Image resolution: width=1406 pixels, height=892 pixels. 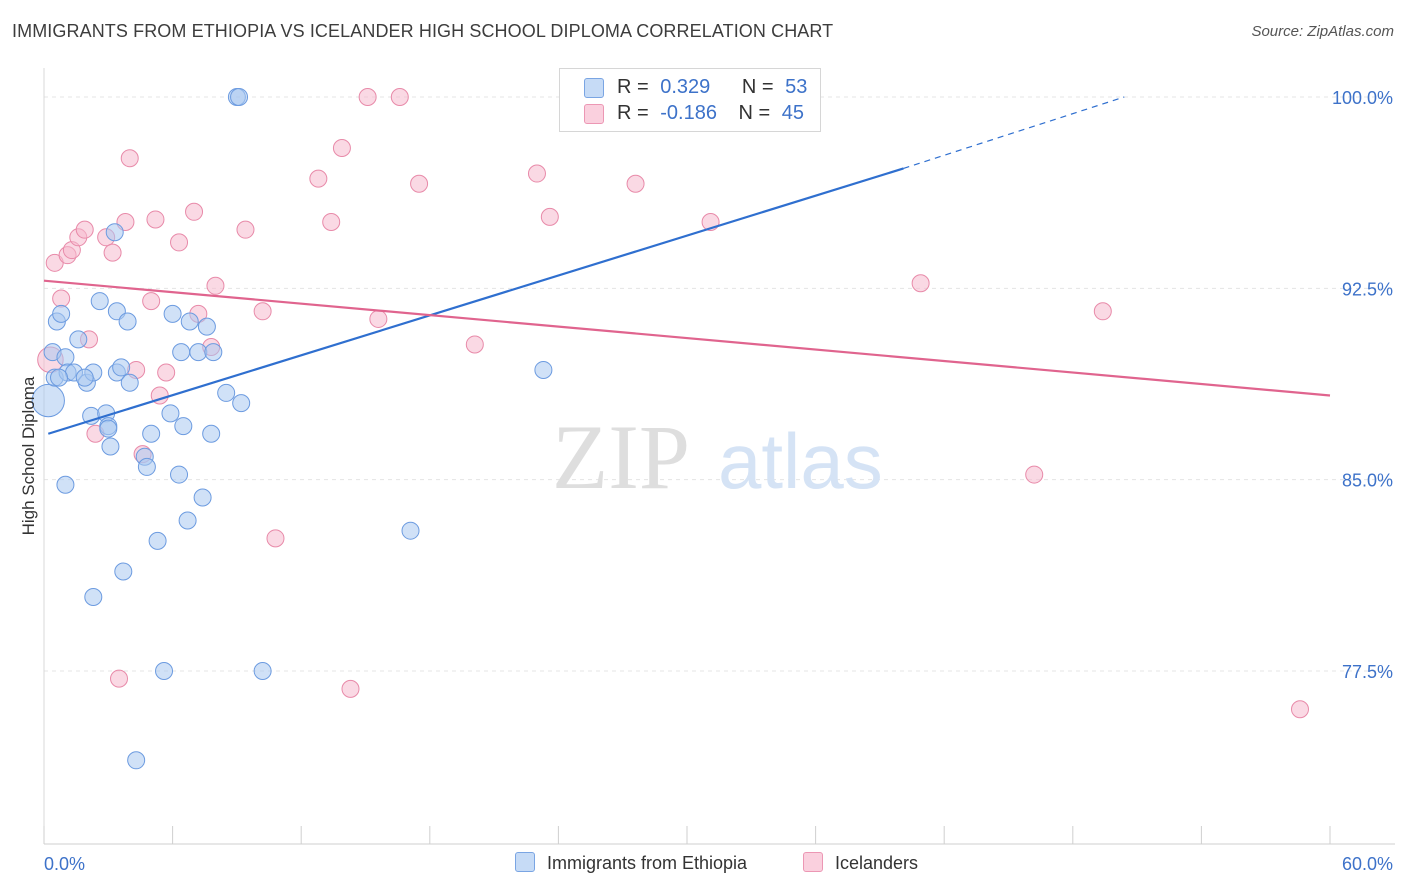 I want to click on ethiopia-trend-extension, so click(x=1014, y=133).